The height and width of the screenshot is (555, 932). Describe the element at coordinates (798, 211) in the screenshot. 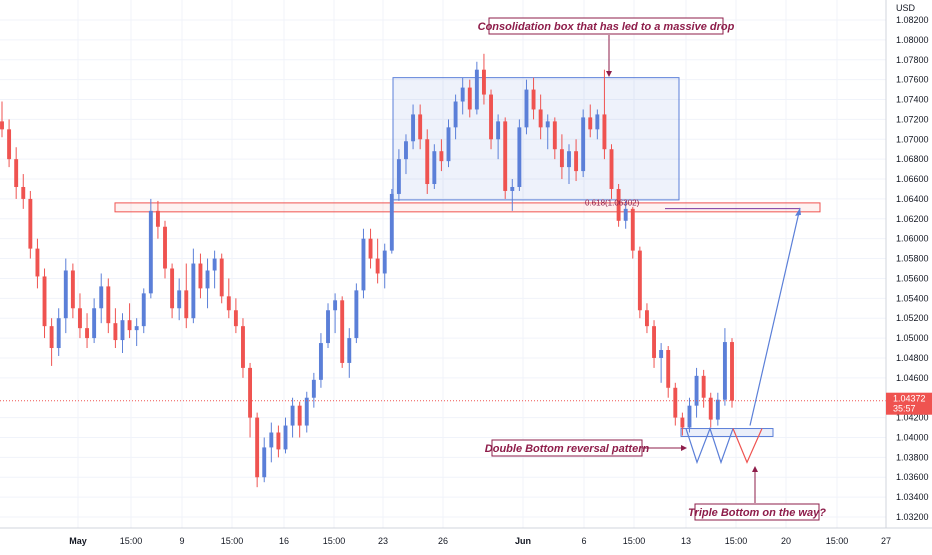

I see `projection-arrow-head` at that location.